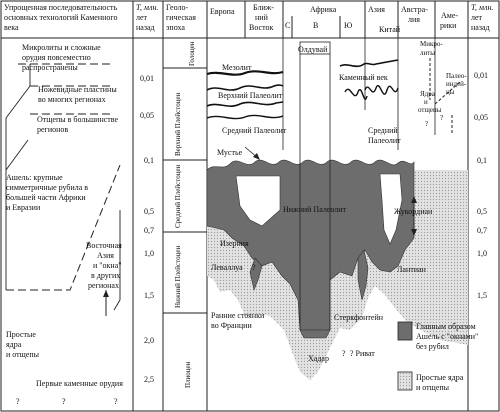 Image resolution: width=500 pixels, height=412 pixels. I want to click on tick-left-0-5: 0,5, so click(149, 211).